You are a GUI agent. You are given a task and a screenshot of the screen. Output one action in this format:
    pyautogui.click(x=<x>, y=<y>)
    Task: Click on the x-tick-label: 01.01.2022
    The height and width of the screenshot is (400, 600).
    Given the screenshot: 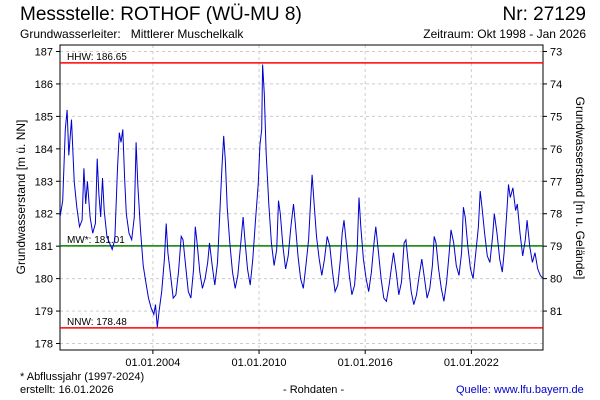 What is the action you would take?
    pyautogui.click(x=471, y=363)
    